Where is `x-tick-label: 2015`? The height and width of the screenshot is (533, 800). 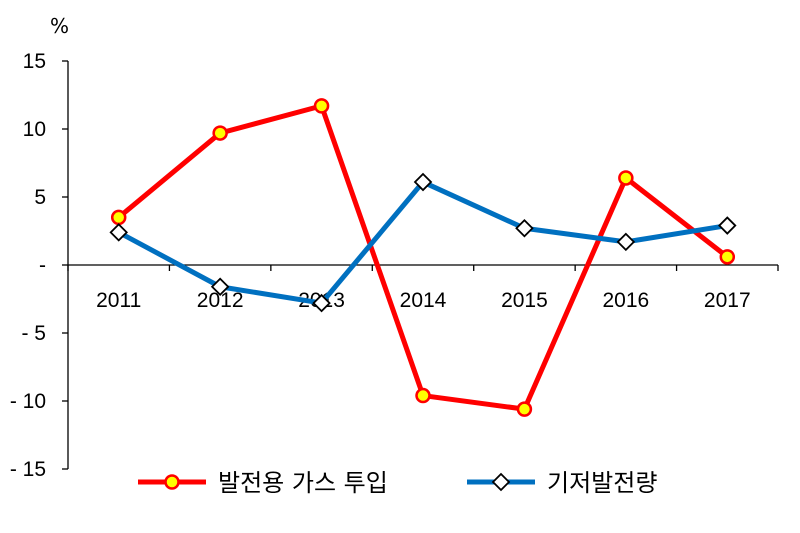
x-tick-label: 2015 is located at coordinates (524, 300).